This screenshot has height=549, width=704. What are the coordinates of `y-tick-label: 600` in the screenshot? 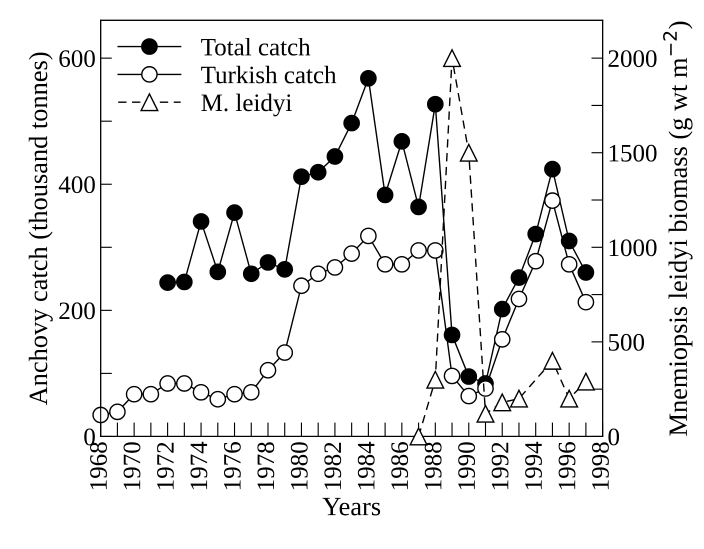 It's located at (77, 59).